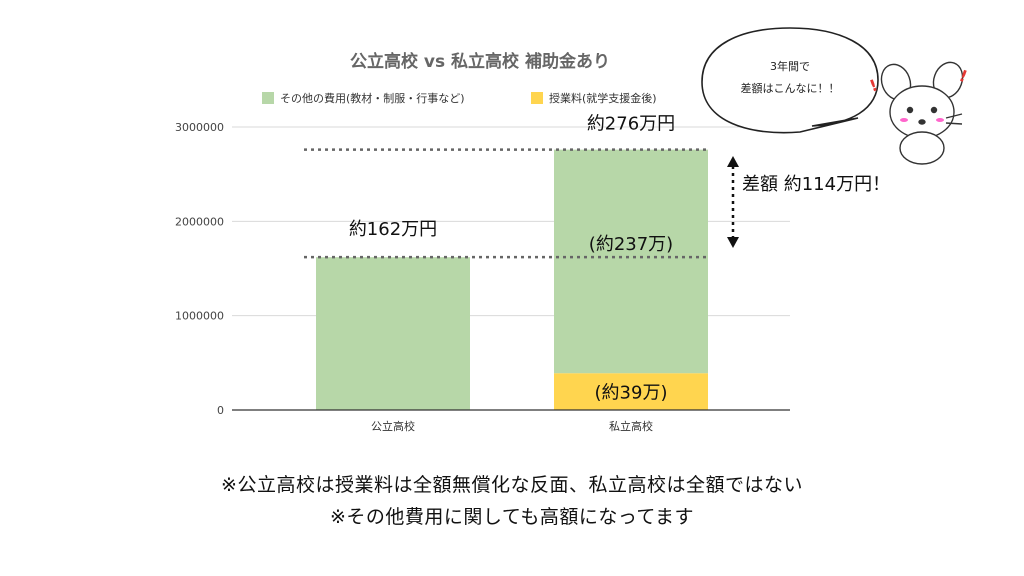 This screenshot has height=576, width=1024. Describe the element at coordinates (816, 184) in the screenshot. I see `difference-label: 差額 約114万円！` at that location.